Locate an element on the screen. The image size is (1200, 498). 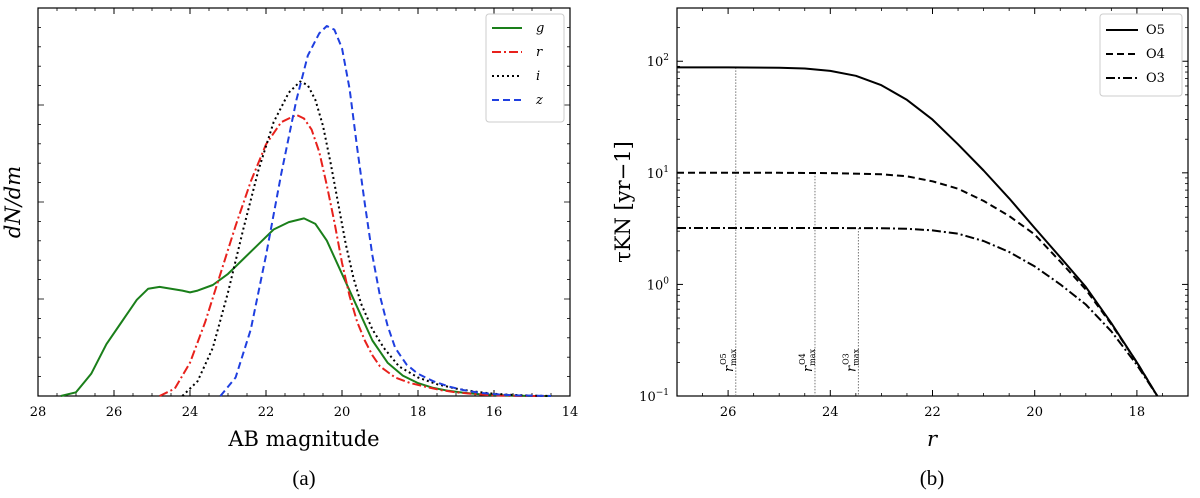
x-tick-label: 14 is located at coordinates (570, 412).